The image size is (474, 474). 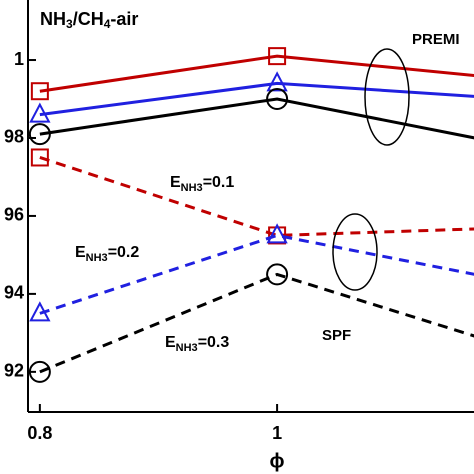 I want to click on annotation: SPF, so click(x=336, y=335).